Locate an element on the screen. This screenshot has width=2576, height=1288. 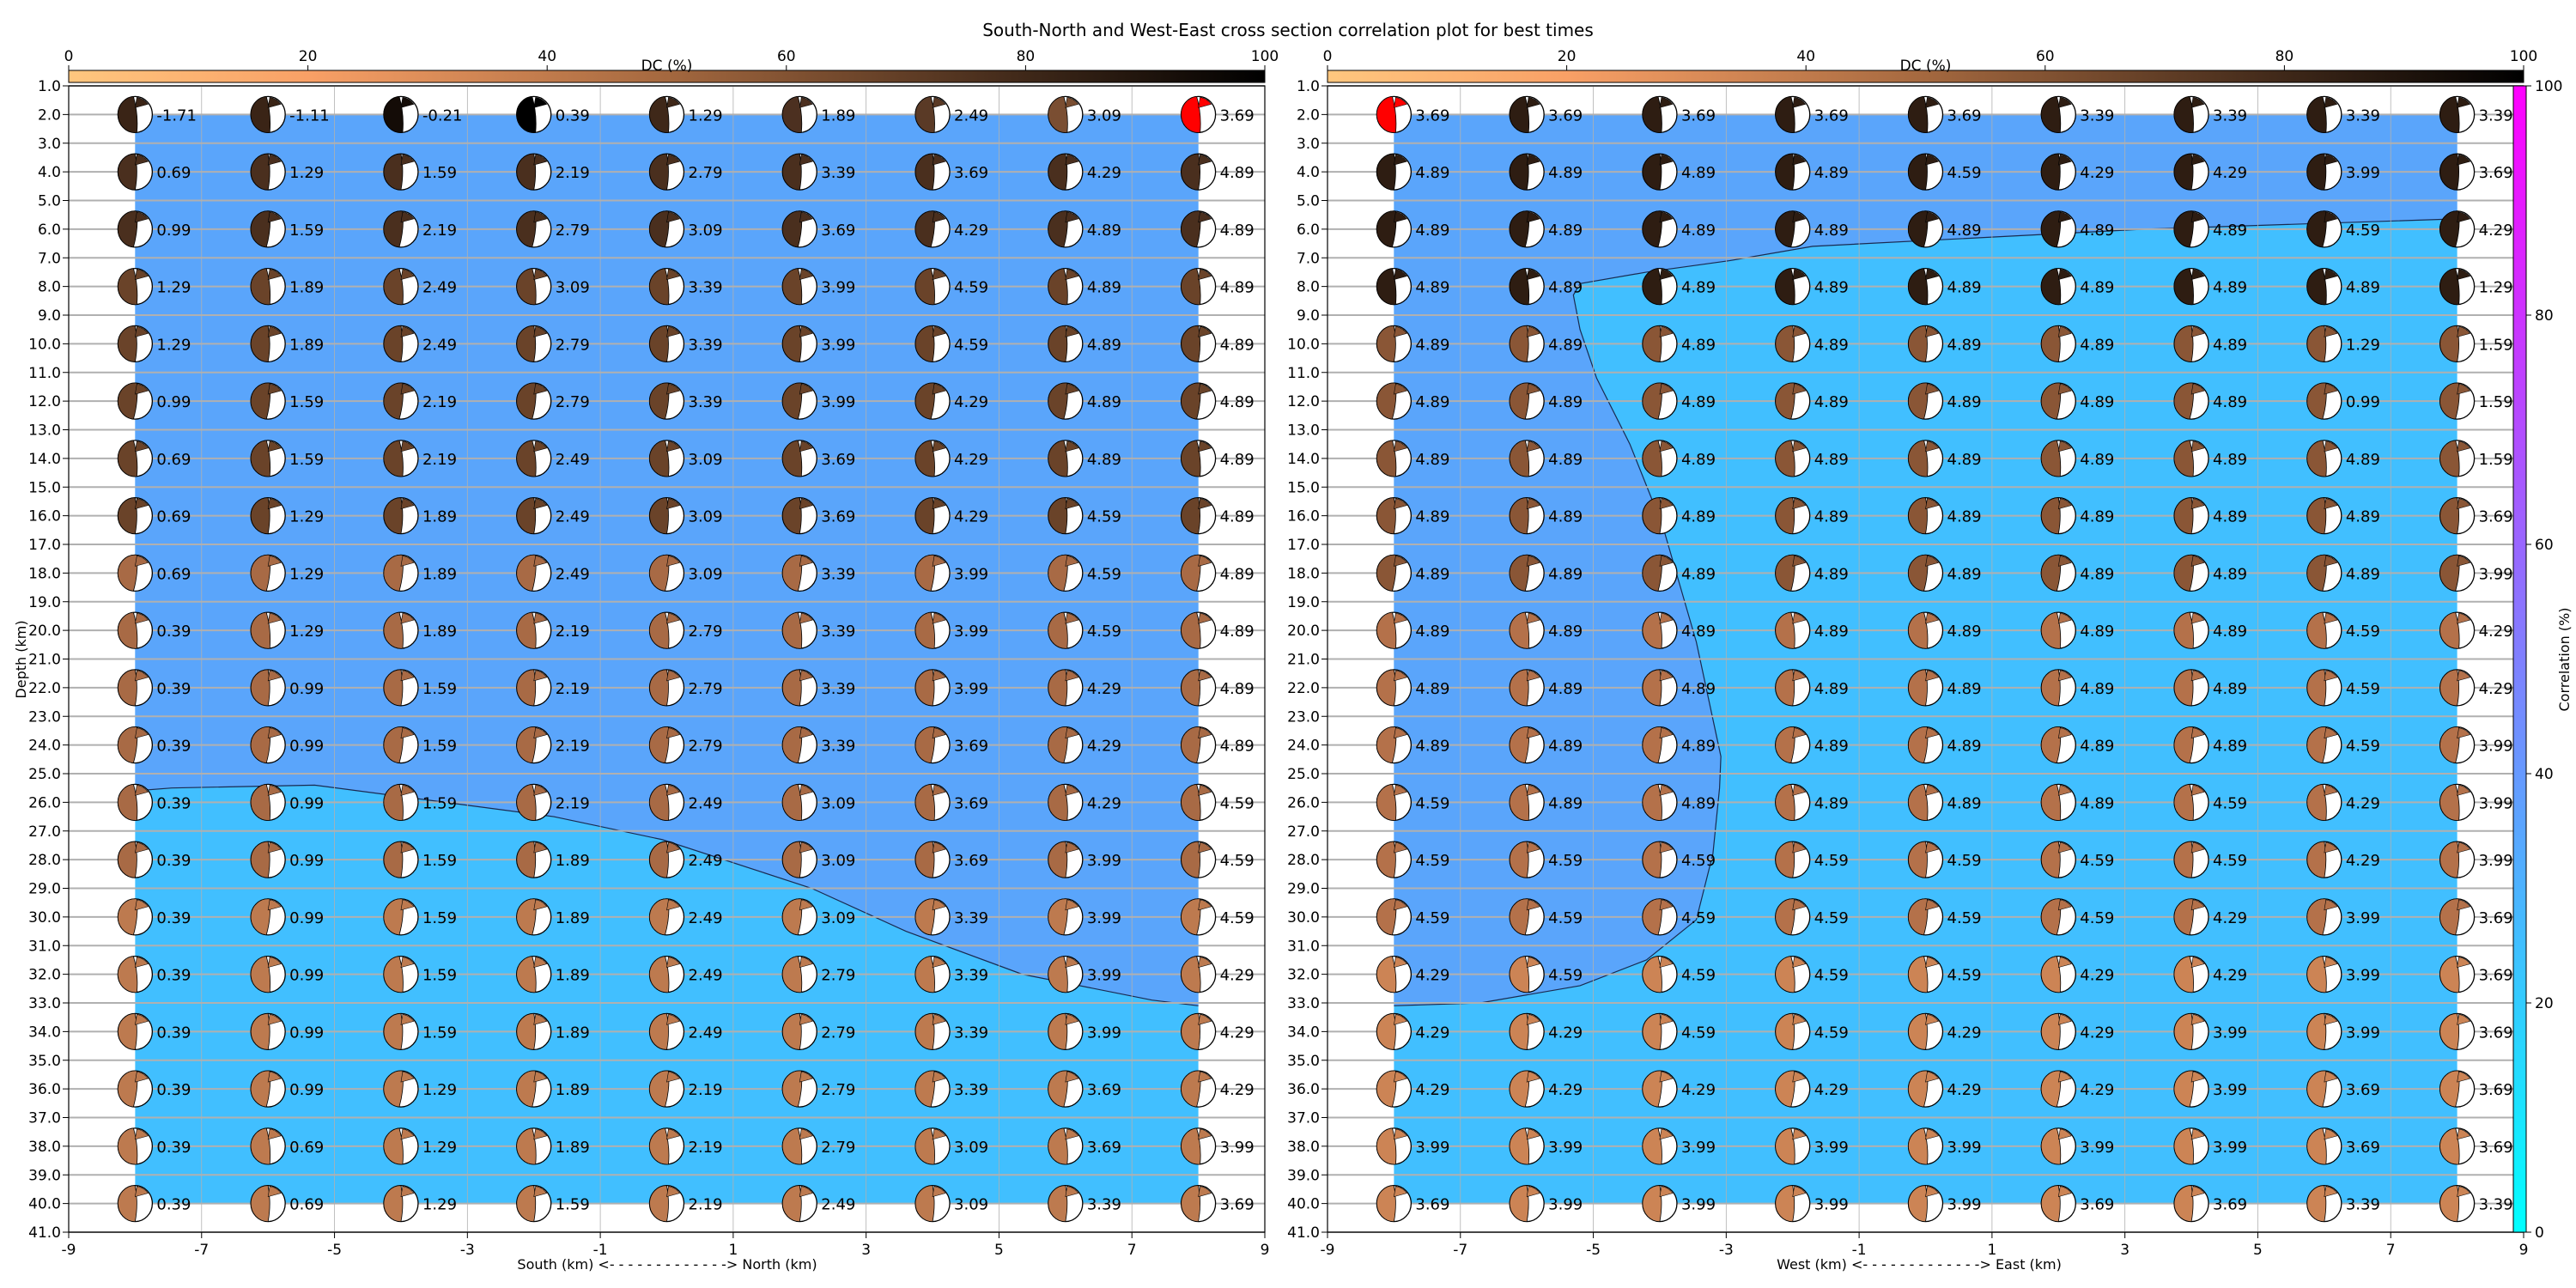
beachball-value-label: 1.29 is located at coordinates (306, 574).